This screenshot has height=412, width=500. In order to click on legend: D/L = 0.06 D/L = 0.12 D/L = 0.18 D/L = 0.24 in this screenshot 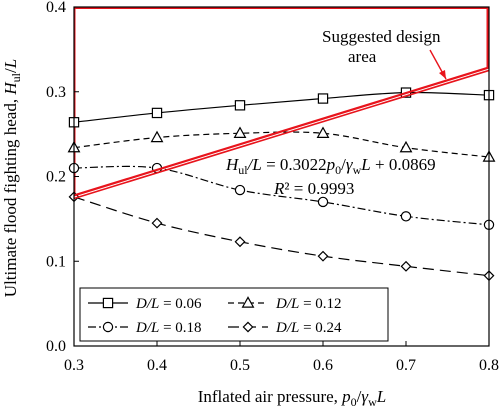, I will do `click(234, 314)`.